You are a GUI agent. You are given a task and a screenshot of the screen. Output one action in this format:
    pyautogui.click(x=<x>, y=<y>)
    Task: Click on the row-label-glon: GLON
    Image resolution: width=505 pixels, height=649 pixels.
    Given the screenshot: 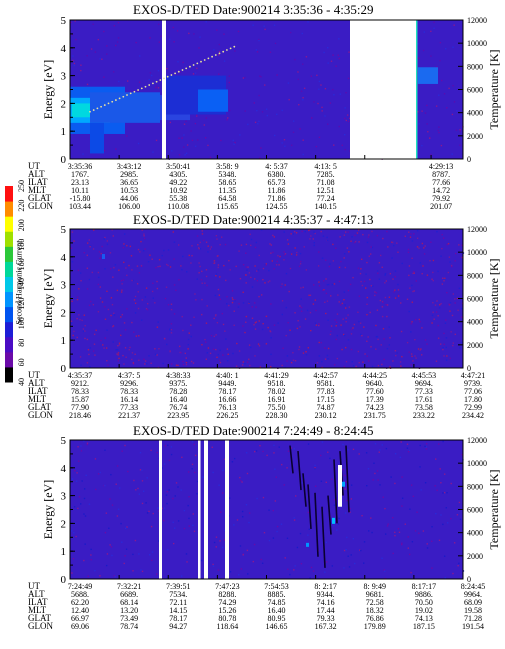 What is the action you would take?
    pyautogui.click(x=40, y=415)
    